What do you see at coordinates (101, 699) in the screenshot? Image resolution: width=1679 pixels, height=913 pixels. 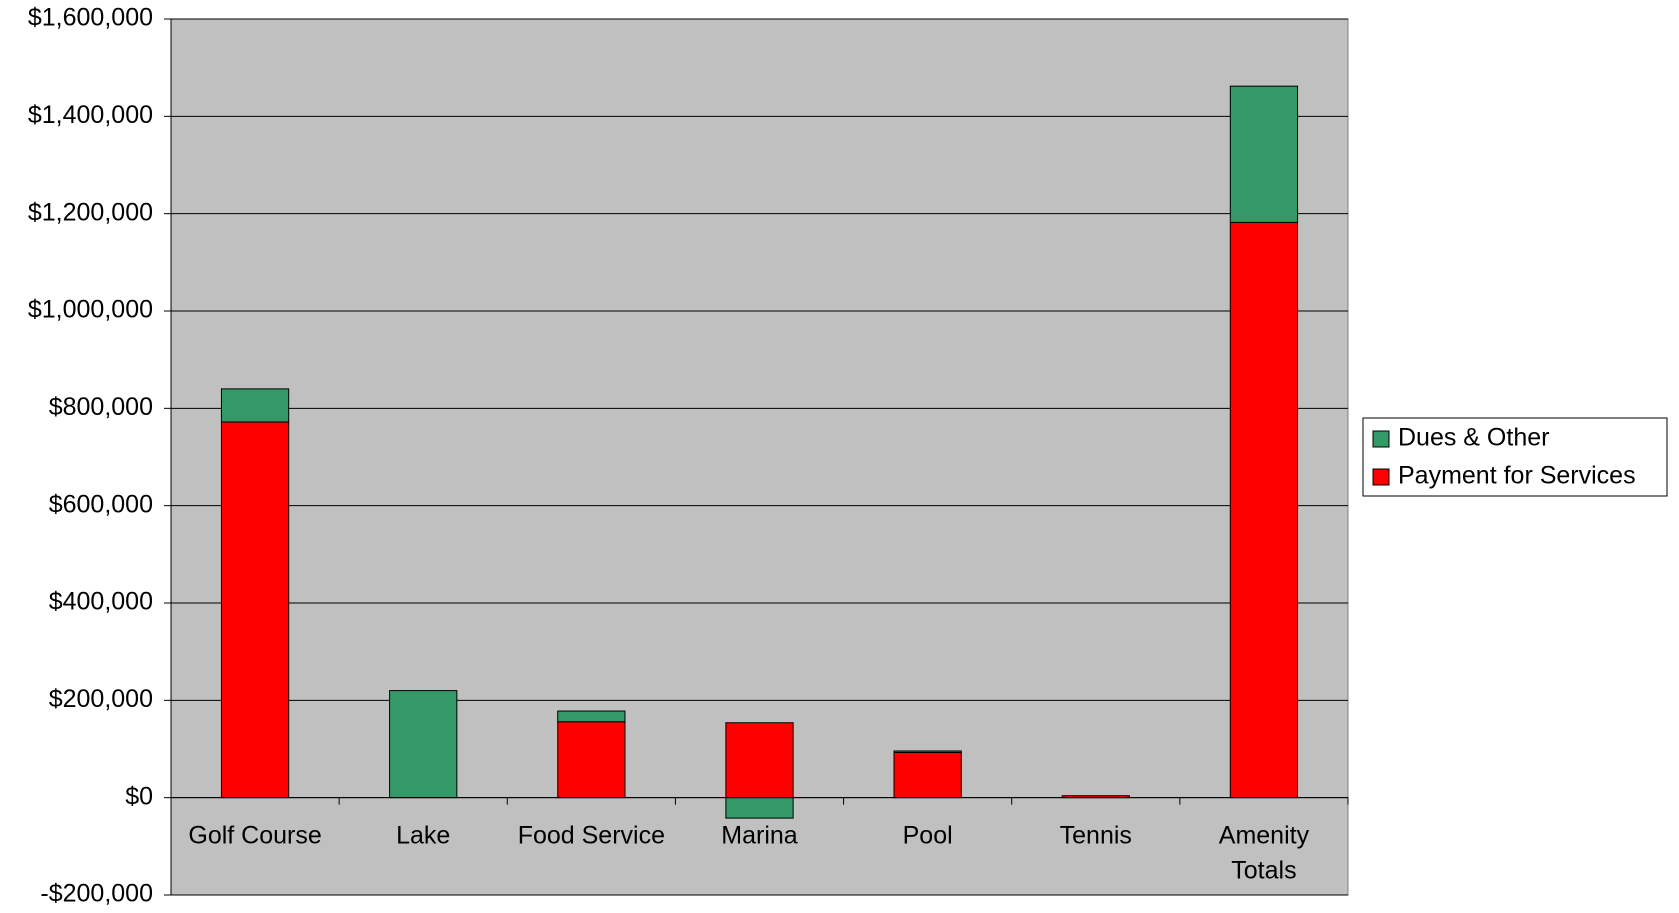 I see `y-tick-label: $200,000` at bounding box center [101, 699].